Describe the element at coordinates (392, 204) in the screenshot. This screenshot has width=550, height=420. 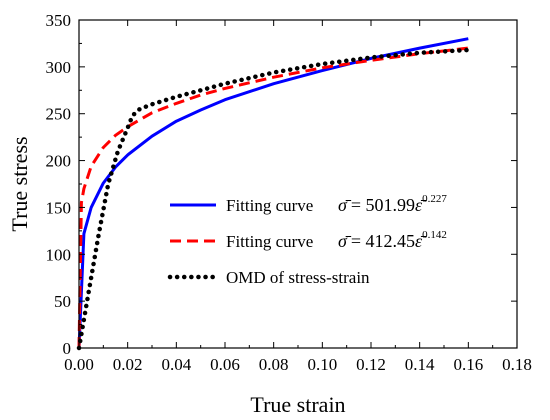
I see `legend-equation-1: σ̄ = 501.99ε̄0.227` at that location.